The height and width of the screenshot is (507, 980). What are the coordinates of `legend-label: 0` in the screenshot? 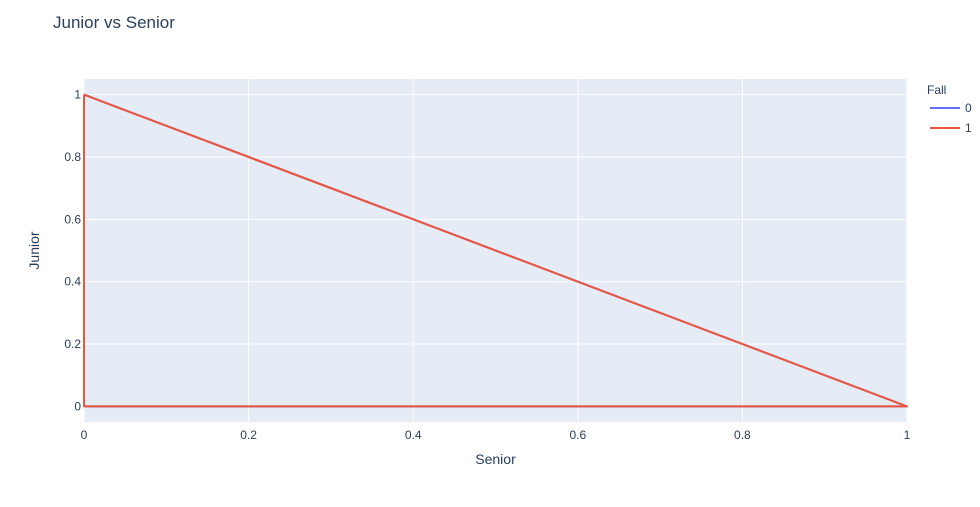 It's located at (968, 108).